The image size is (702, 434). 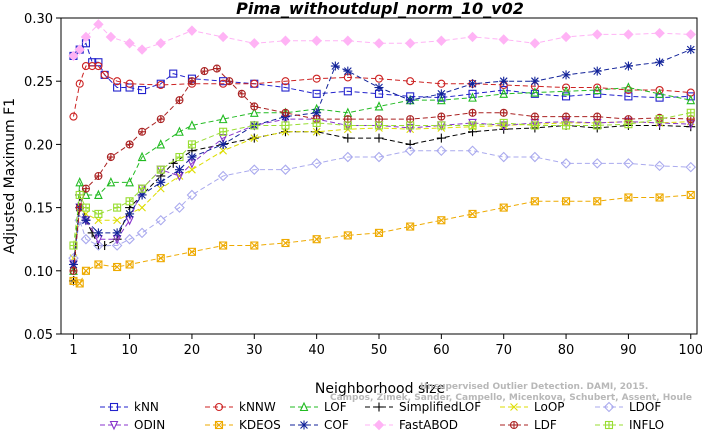 What do you see at coordinates (379, 350) in the screenshot?
I see `x-tick-label: 50` at bounding box center [379, 350].